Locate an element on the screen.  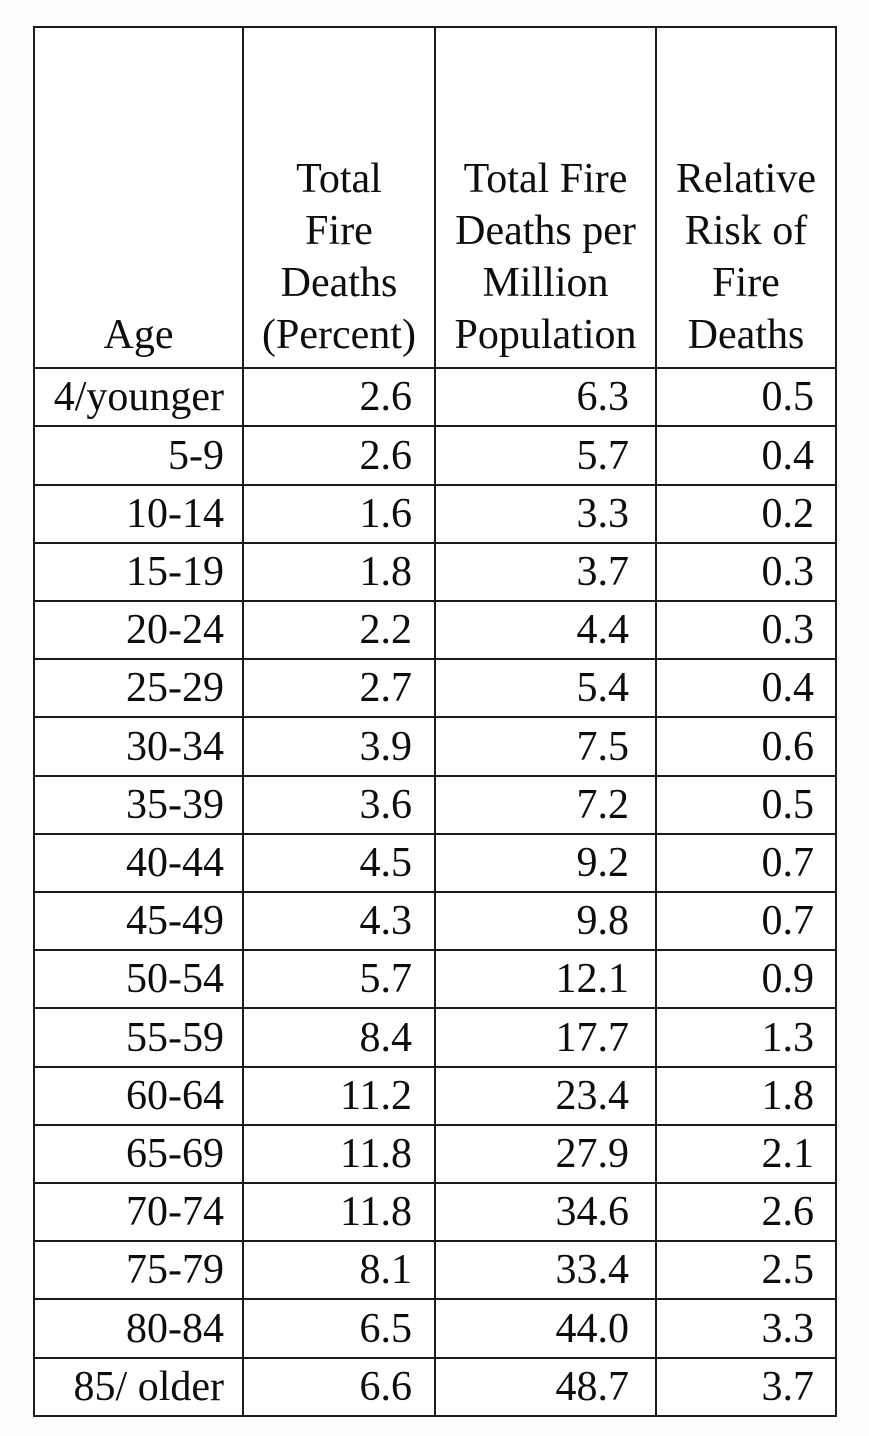
table-row: 10-14 1.6 3.3 0.2 is located at coordinates (435, 513).